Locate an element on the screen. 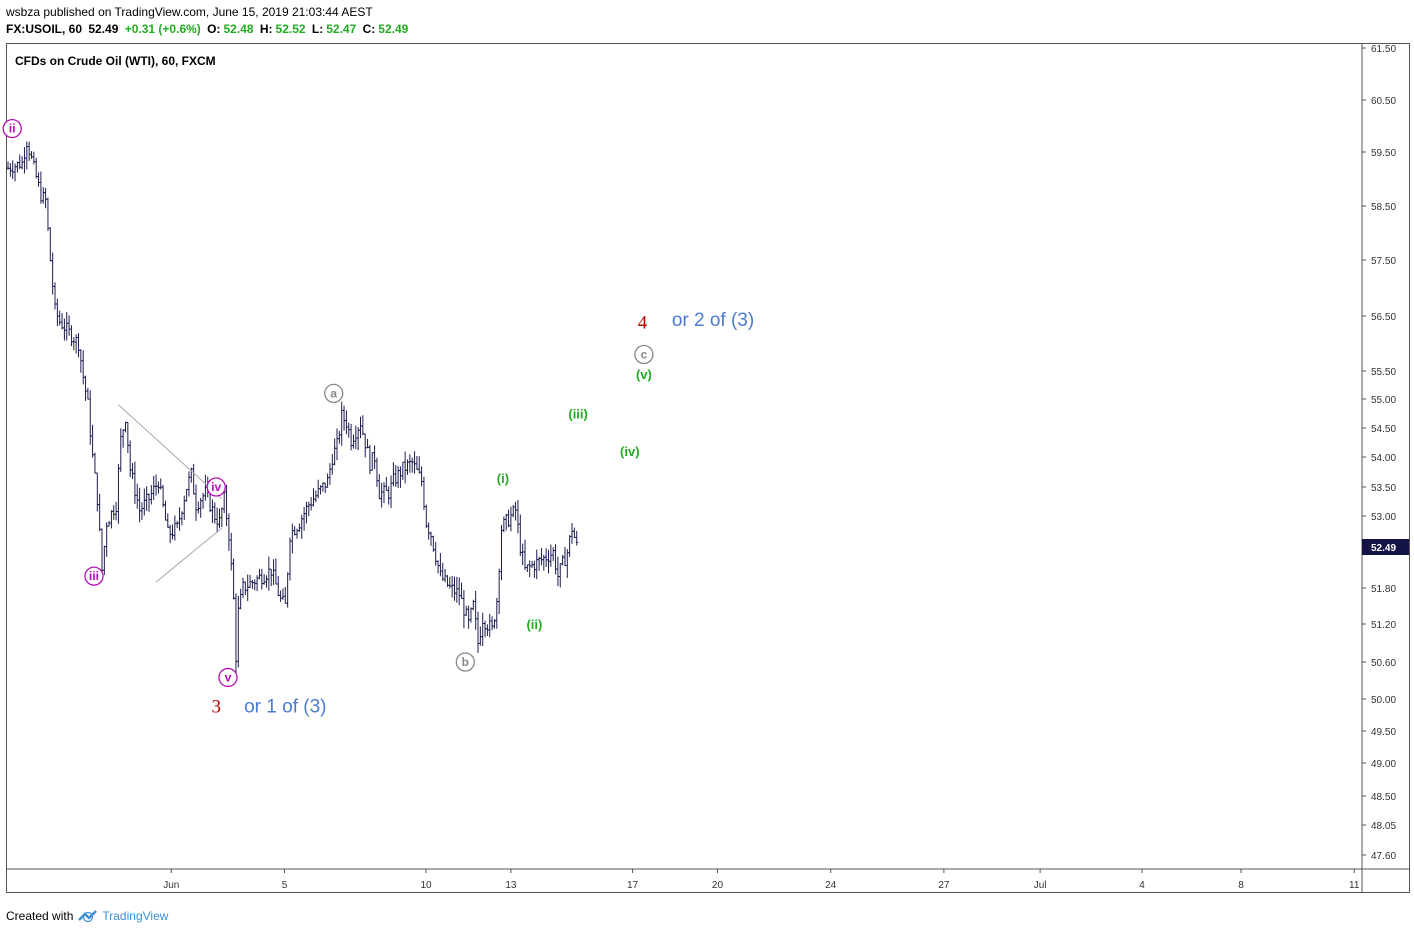  y-tick-label: 54.00 is located at coordinates (1383, 458).